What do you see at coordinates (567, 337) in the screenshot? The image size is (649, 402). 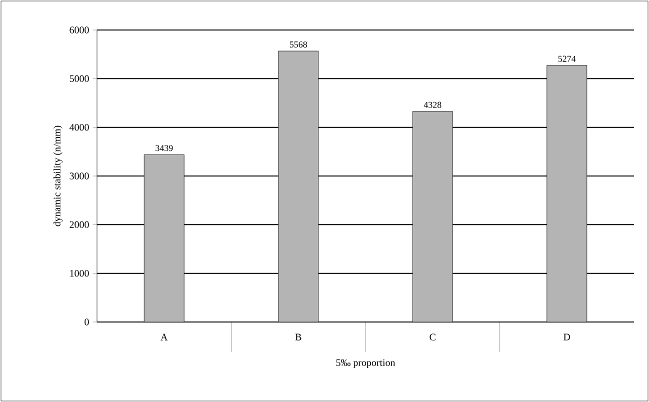 I see `x-tick-label: D` at bounding box center [567, 337].